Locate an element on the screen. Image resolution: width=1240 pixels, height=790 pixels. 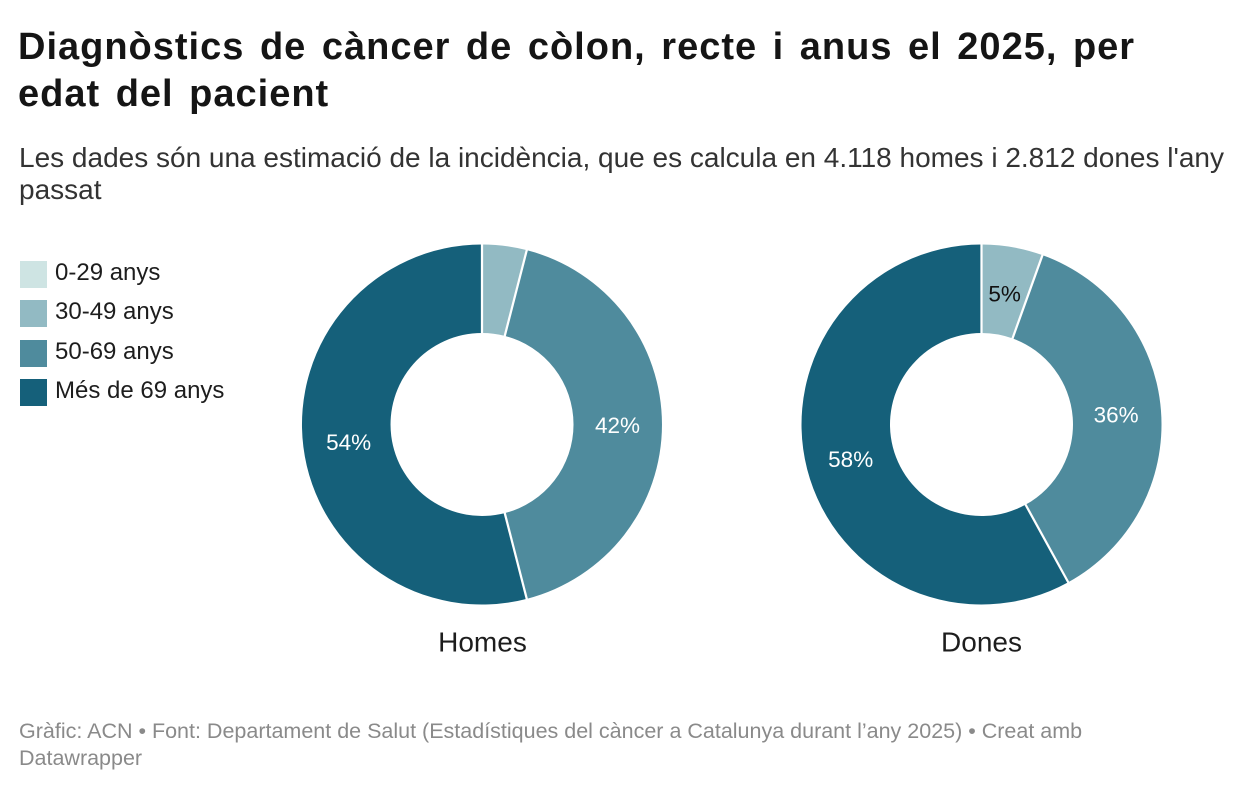
svg-text: 54% is located at coordinates (348, 442).